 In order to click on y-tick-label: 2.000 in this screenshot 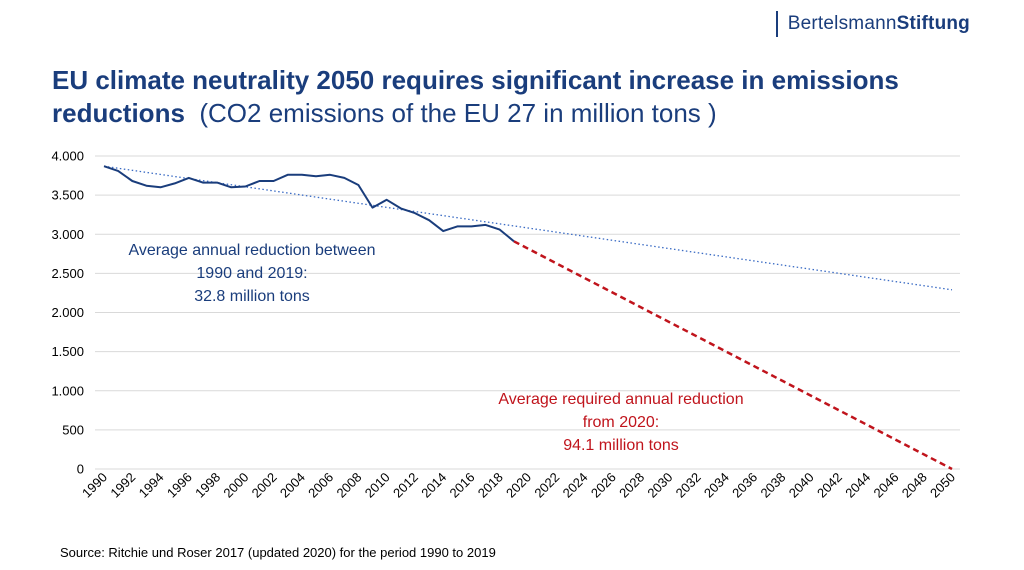, I will do `click(67, 312)`.